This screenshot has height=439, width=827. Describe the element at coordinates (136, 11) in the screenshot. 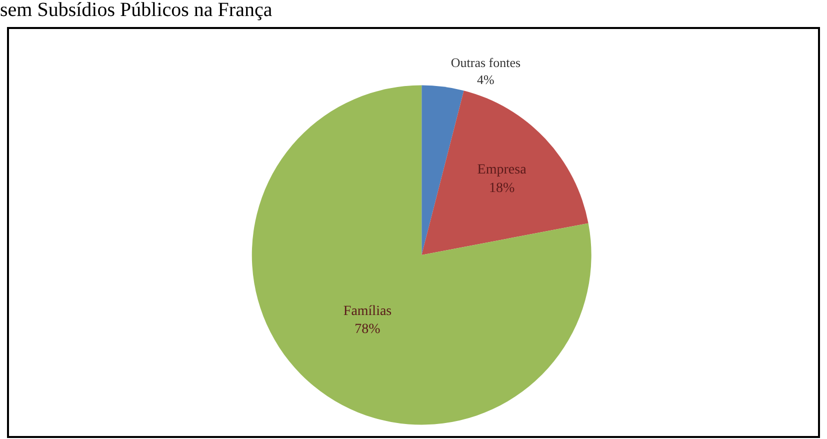

I see `chart-title: sem Subsídios Públicos na França` at that location.